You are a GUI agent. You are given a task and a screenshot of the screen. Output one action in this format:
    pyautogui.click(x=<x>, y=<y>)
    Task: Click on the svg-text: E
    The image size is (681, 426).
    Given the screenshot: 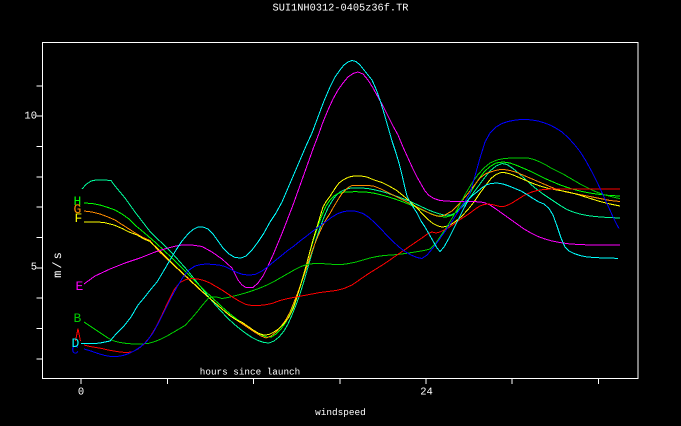 What is the action you would take?
    pyautogui.click(x=80, y=286)
    